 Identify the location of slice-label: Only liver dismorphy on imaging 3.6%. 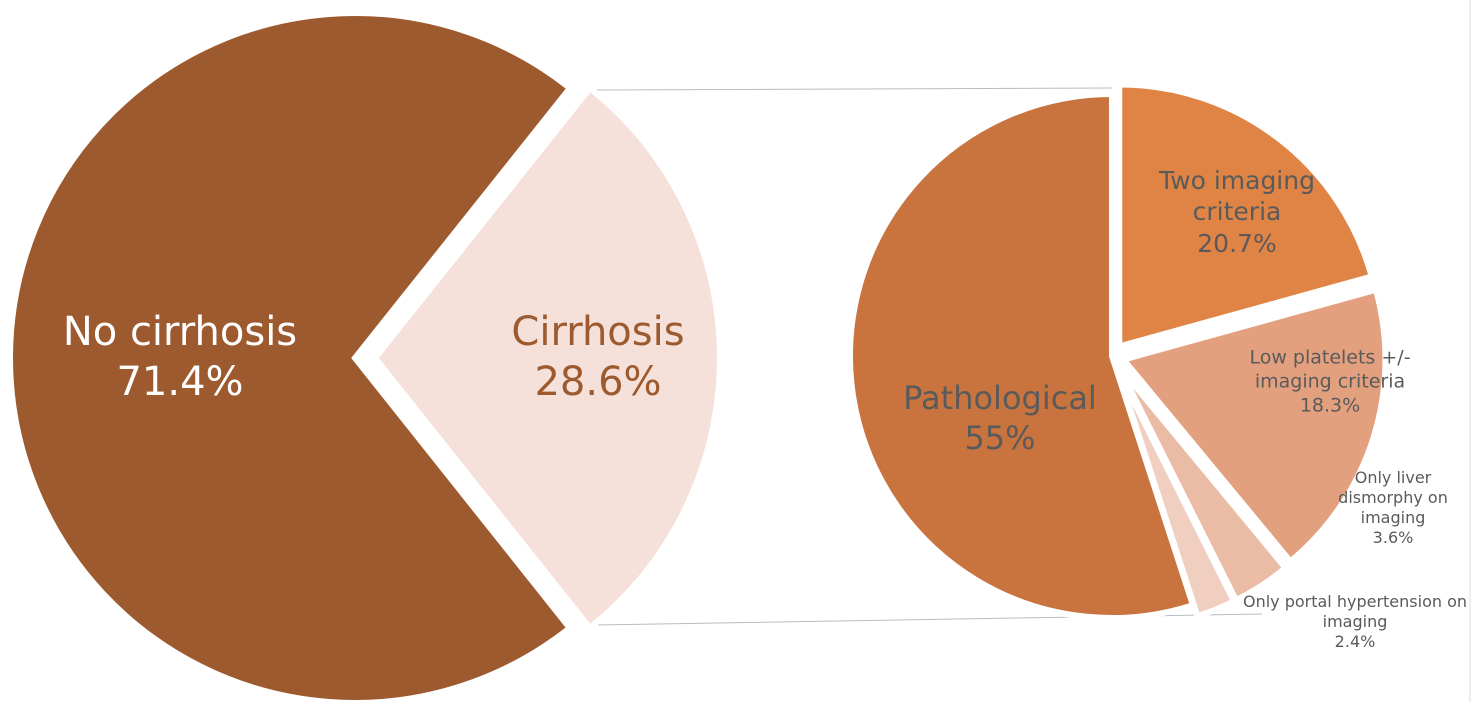
(1393, 508).